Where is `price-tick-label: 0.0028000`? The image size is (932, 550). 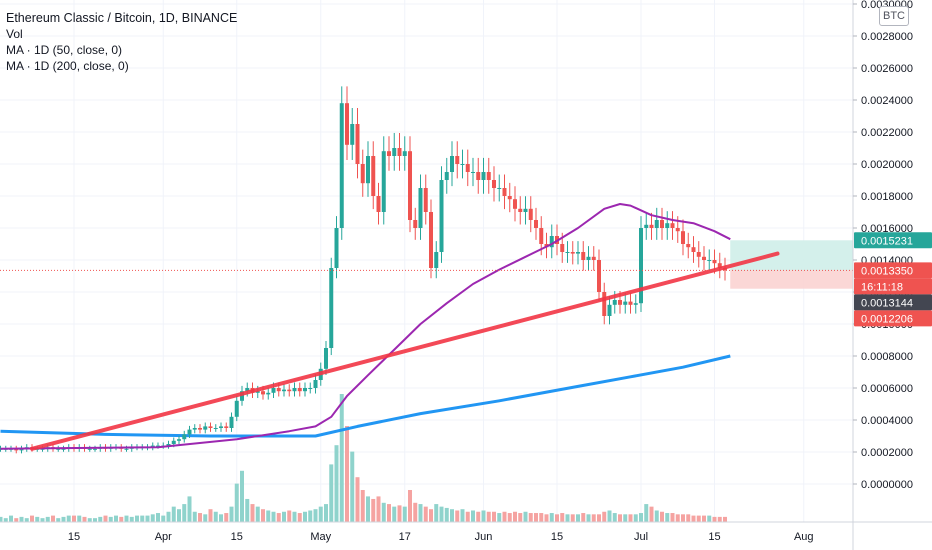
price-tick-label: 0.0028000 is located at coordinates (887, 37).